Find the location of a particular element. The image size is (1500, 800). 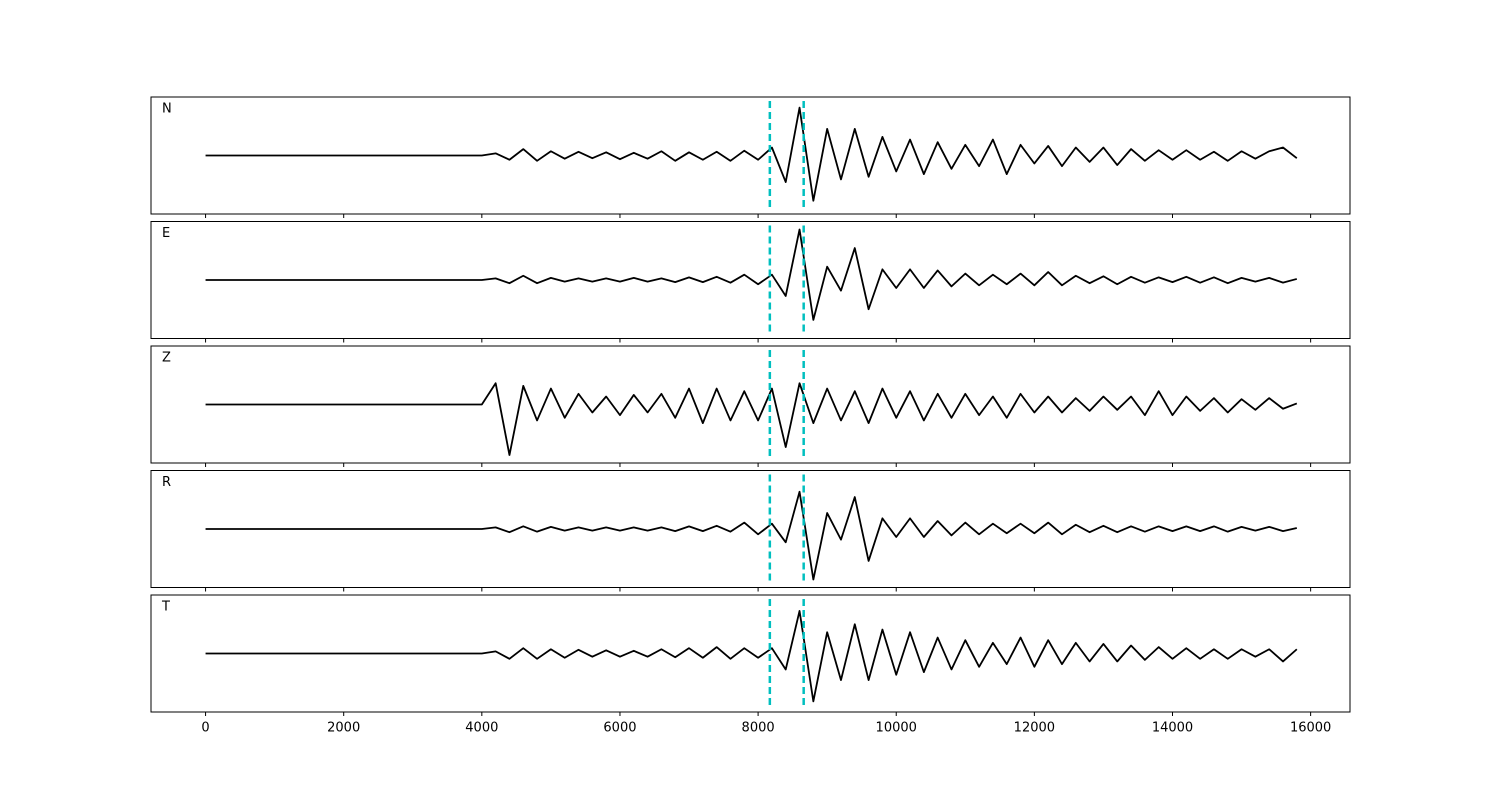

panel-label: E is located at coordinates (166, 233).